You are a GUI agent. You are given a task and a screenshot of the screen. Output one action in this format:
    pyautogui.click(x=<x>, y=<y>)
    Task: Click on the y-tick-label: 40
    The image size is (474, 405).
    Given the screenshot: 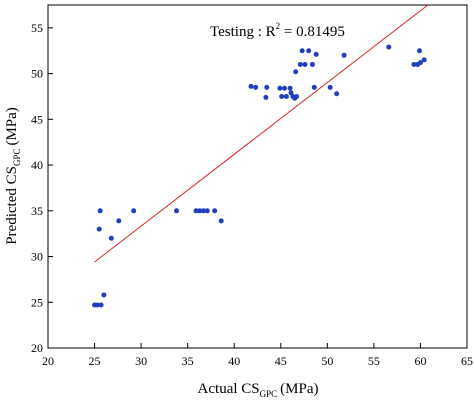 What is the action you would take?
    pyautogui.click(x=37, y=165)
    